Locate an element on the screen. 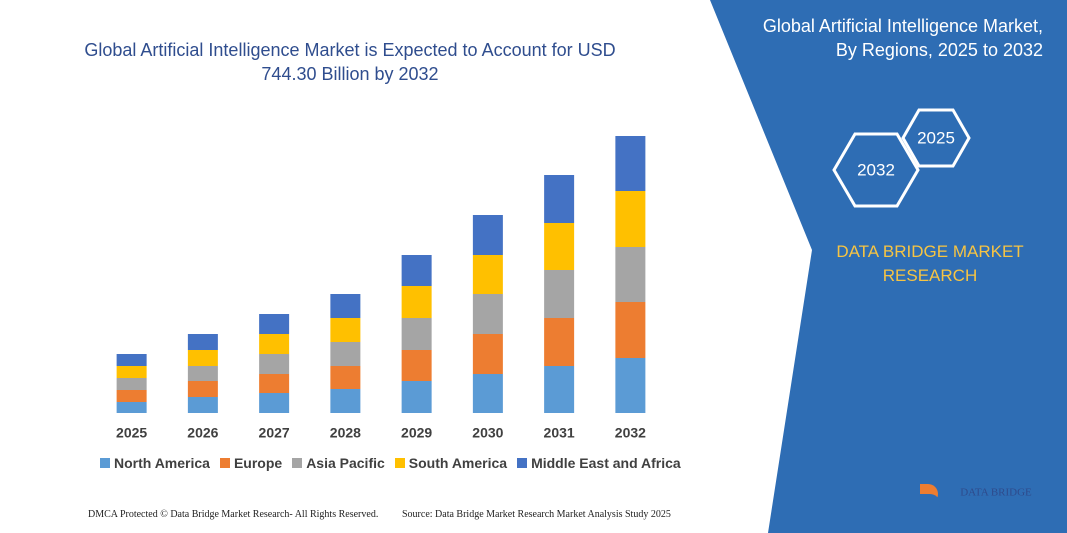  legend-label: Europe is located at coordinates (258, 463).